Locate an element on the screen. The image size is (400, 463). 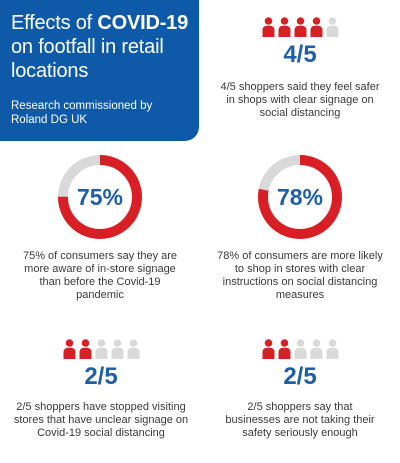
donut-78: 78% is located at coordinates (300, 197).